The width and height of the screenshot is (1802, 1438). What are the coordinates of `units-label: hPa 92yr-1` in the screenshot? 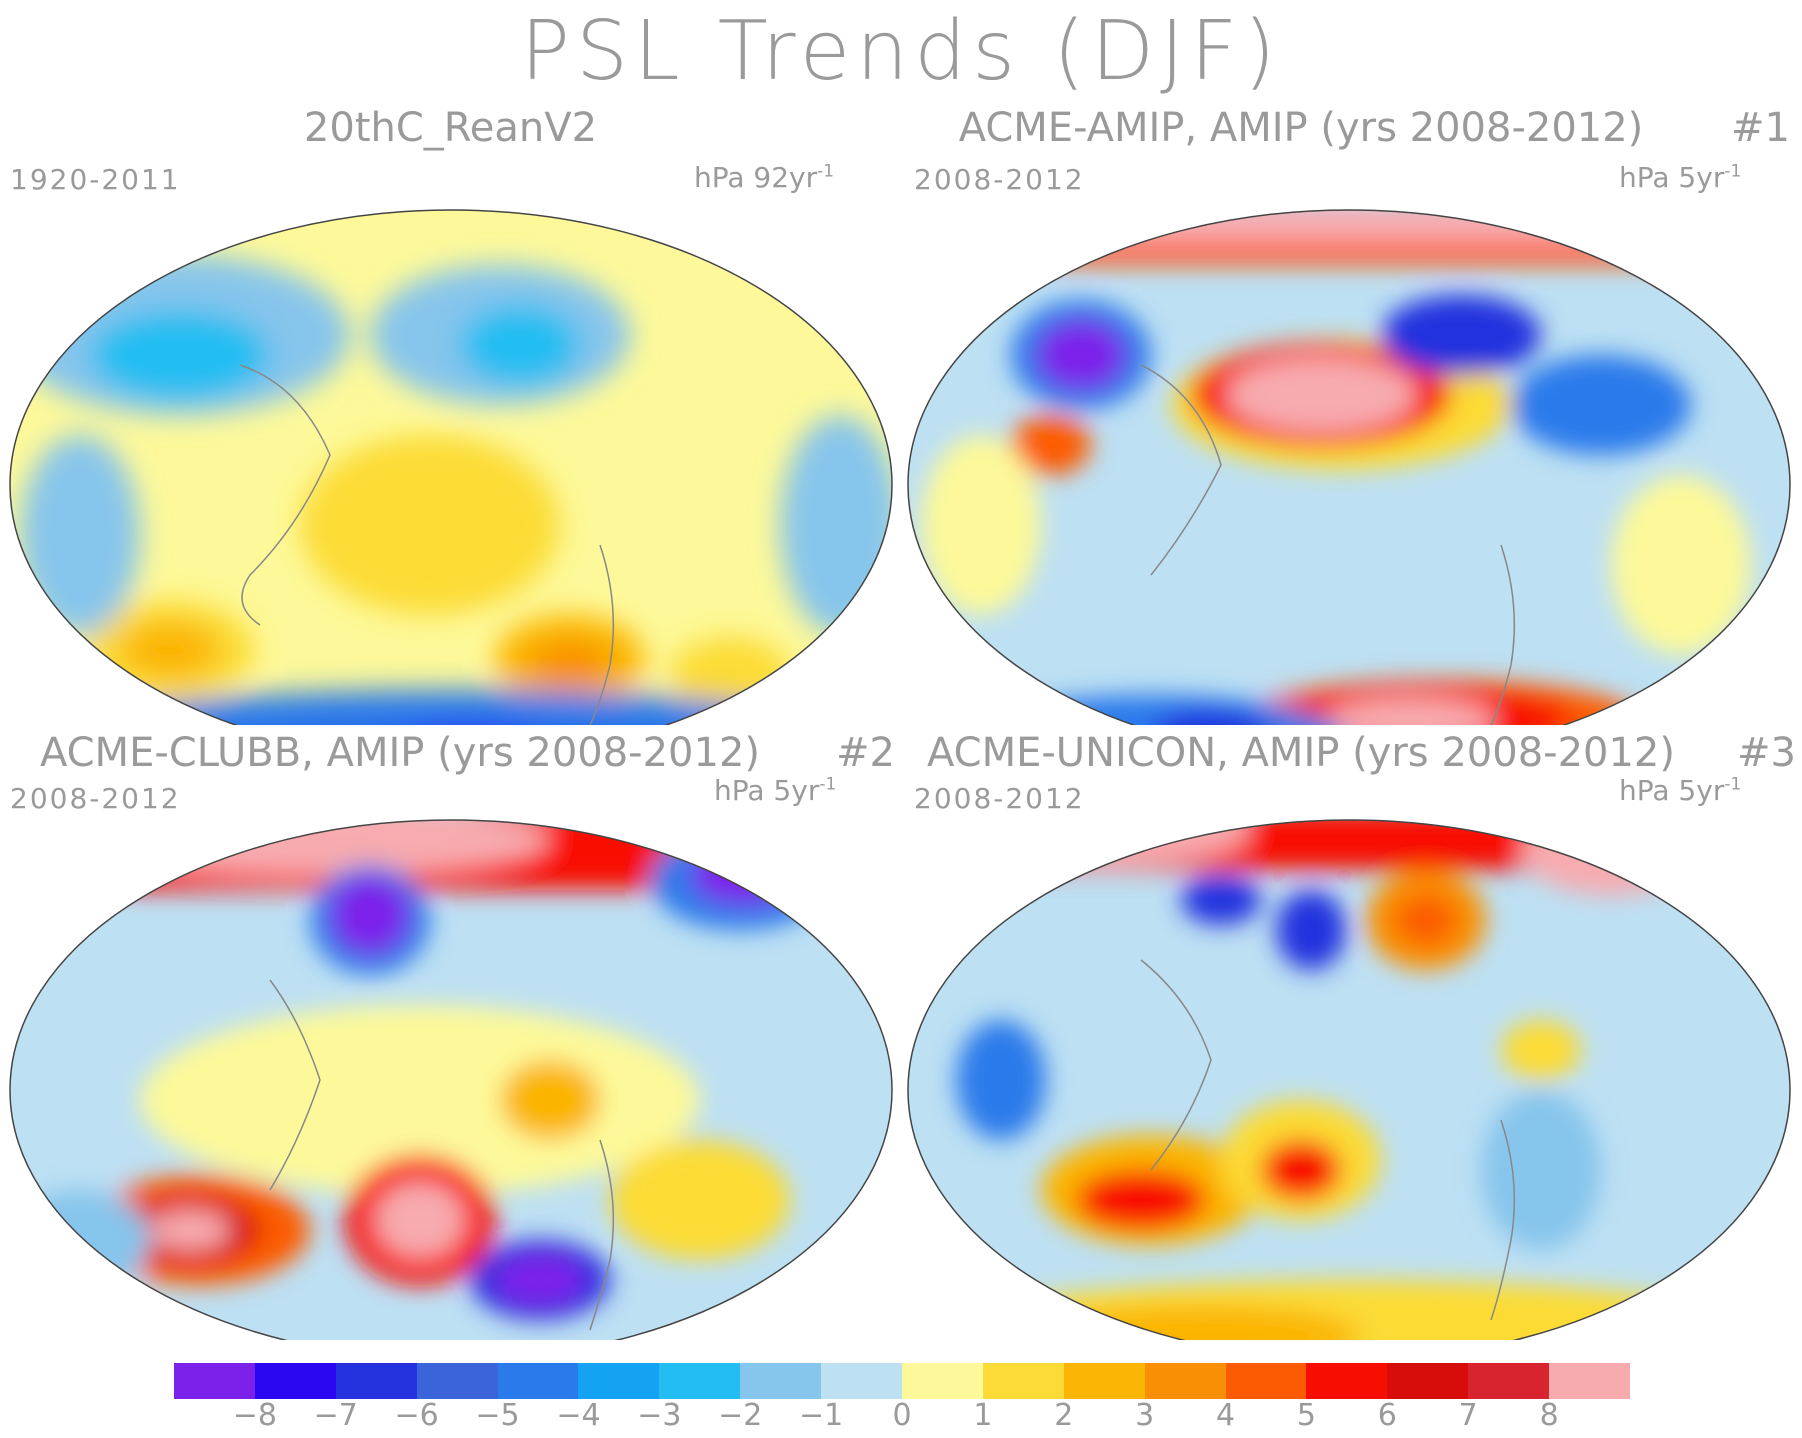 It's located at (764, 177).